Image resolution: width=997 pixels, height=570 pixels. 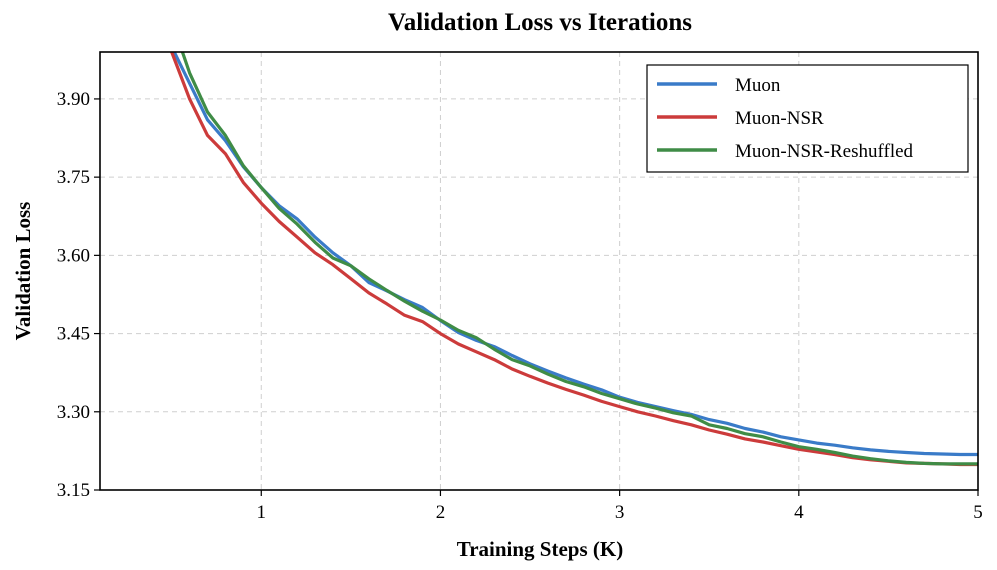 What do you see at coordinates (262, 512) in the screenshot?
I see `x-tick-label: 1` at bounding box center [262, 512].